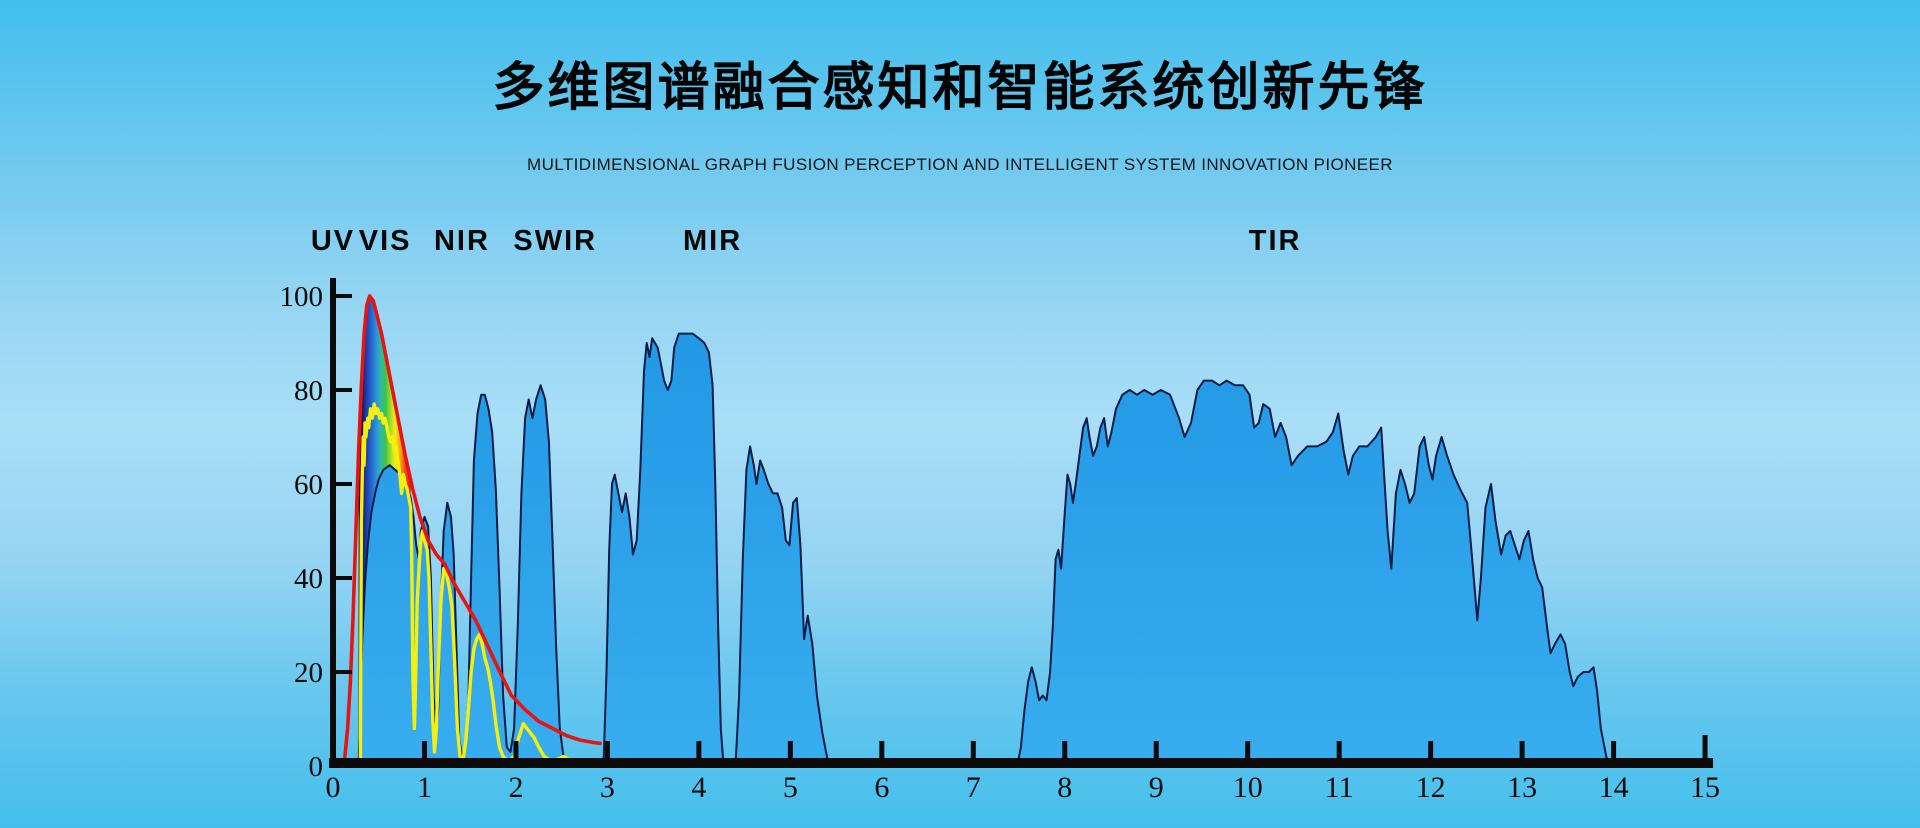 This screenshot has width=1920, height=828. What do you see at coordinates (308, 485) in the screenshot?
I see `y-tick-label-60: 60` at bounding box center [308, 485].